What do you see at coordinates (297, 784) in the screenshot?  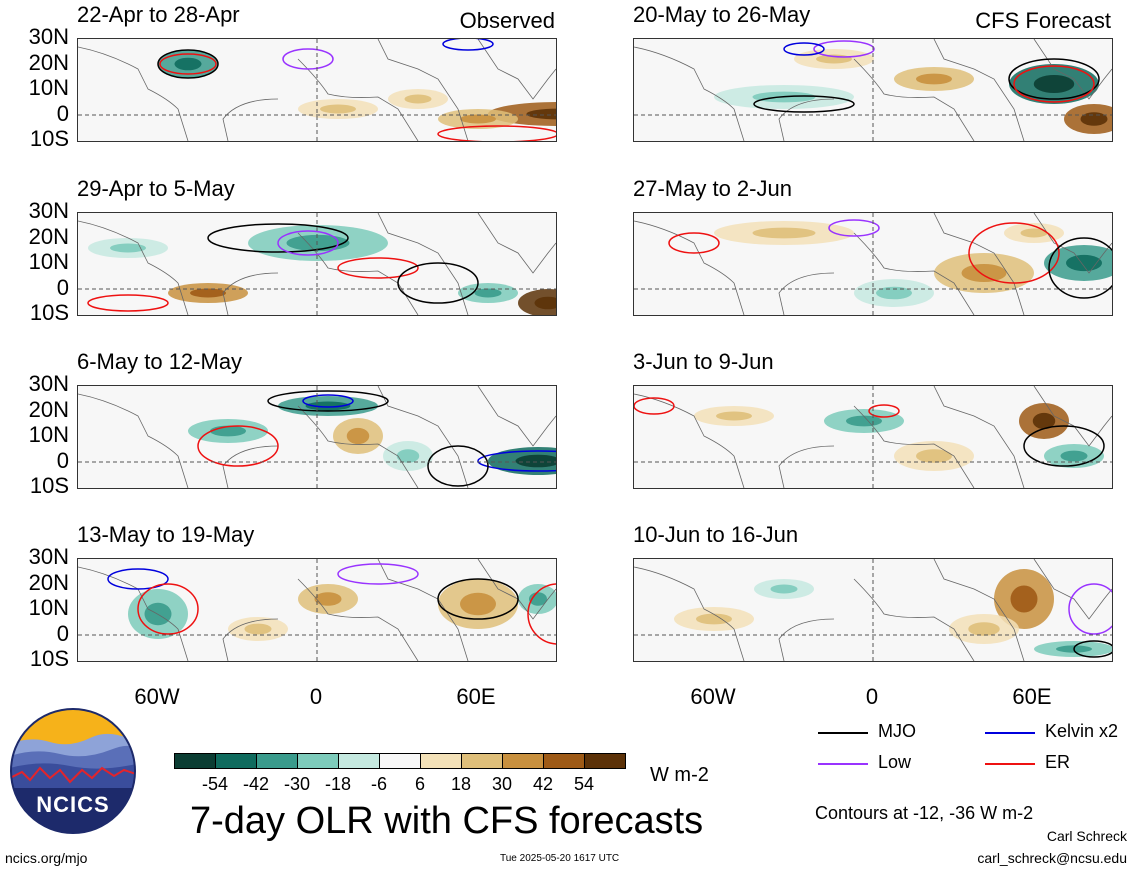 I see `colorbar-tick-label: -30` at bounding box center [297, 784].